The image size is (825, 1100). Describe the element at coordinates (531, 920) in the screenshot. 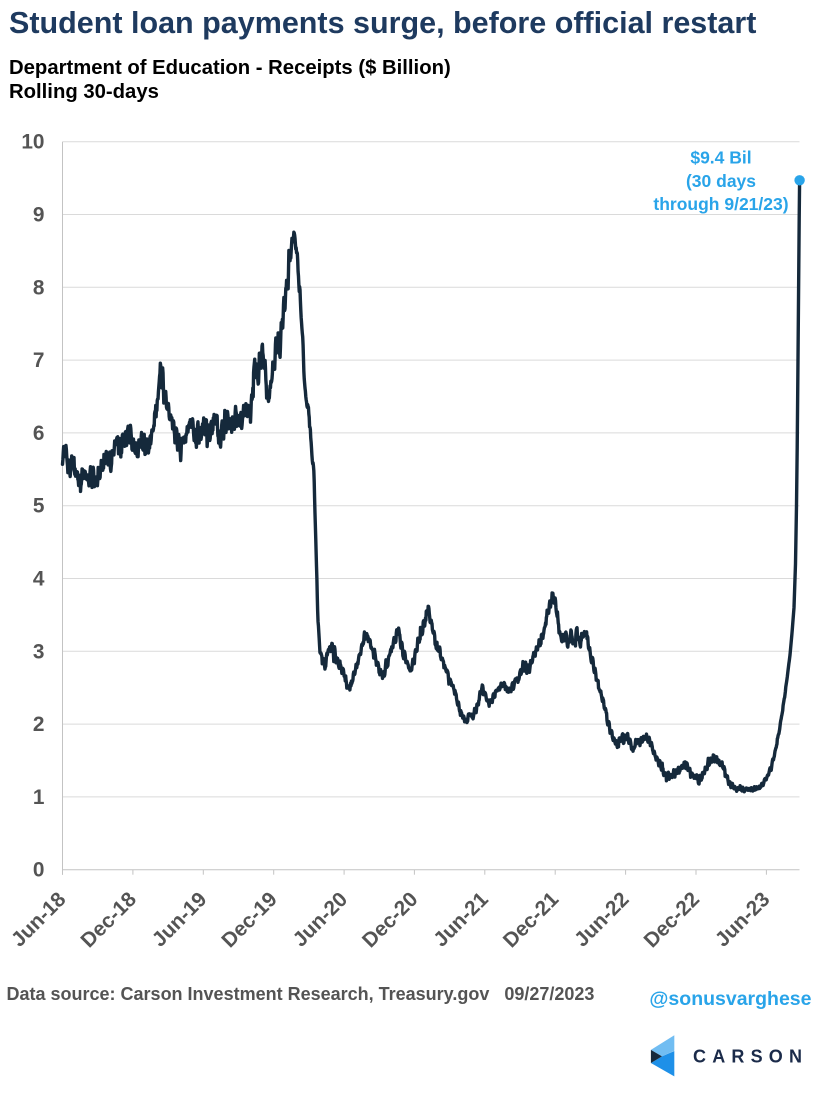

I see `svg-text: Dec-21` at that location.